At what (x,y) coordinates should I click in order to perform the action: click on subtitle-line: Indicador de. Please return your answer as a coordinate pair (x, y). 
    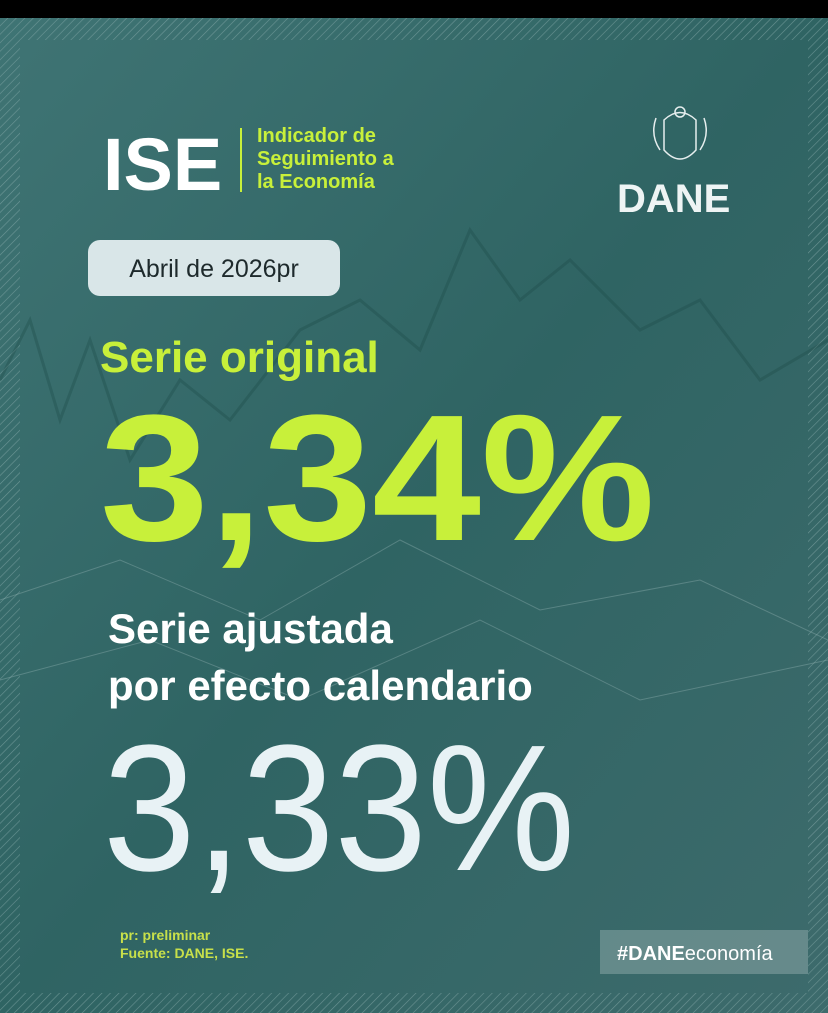
    Looking at the image, I should click on (316, 136).